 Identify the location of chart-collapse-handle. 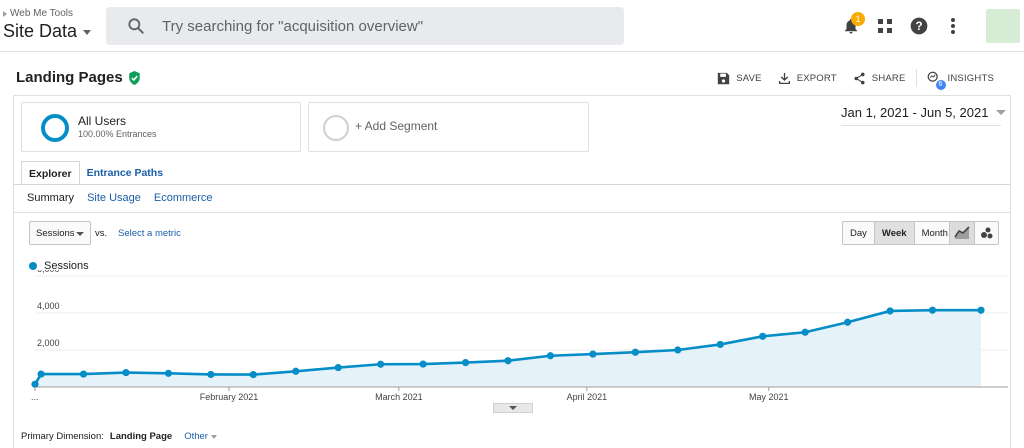
(513, 408).